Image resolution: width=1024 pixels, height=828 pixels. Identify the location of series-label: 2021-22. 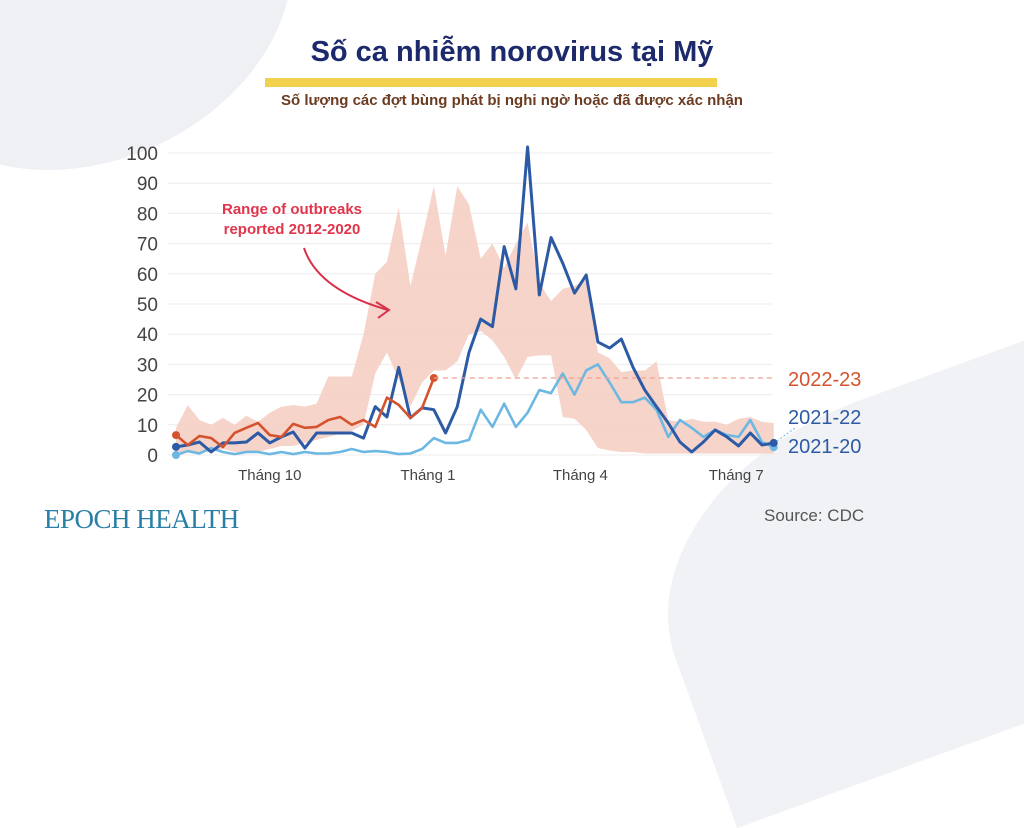
(824, 418).